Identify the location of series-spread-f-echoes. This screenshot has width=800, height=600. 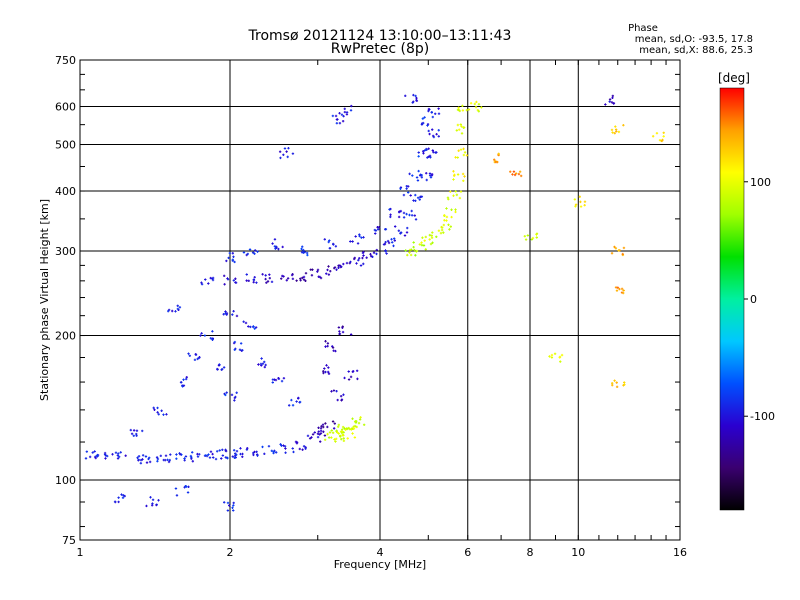
(329, 178).